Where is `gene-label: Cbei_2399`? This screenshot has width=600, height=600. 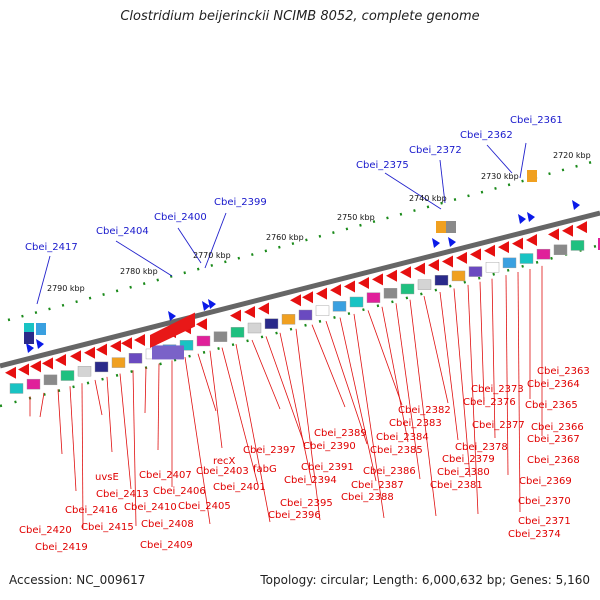 gene-label: Cbei_2399 is located at coordinates (240, 202).